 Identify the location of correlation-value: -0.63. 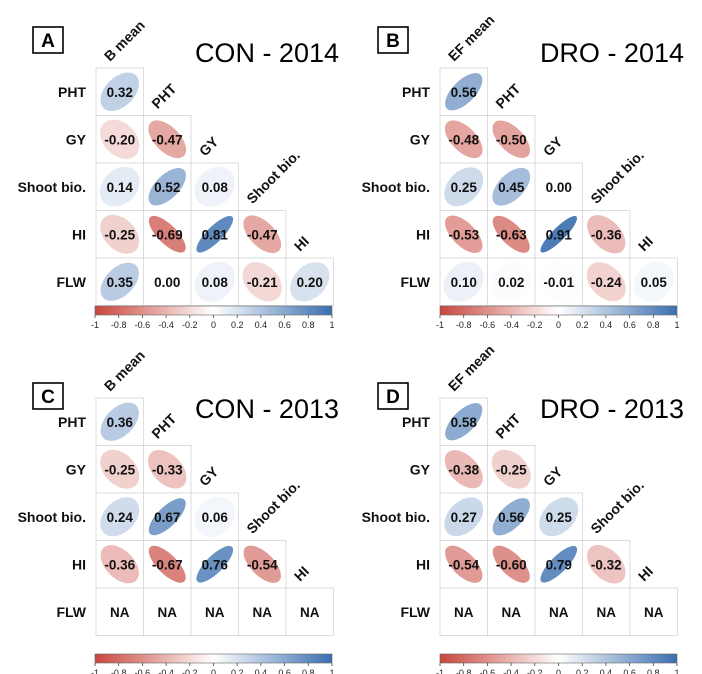
(511, 234).